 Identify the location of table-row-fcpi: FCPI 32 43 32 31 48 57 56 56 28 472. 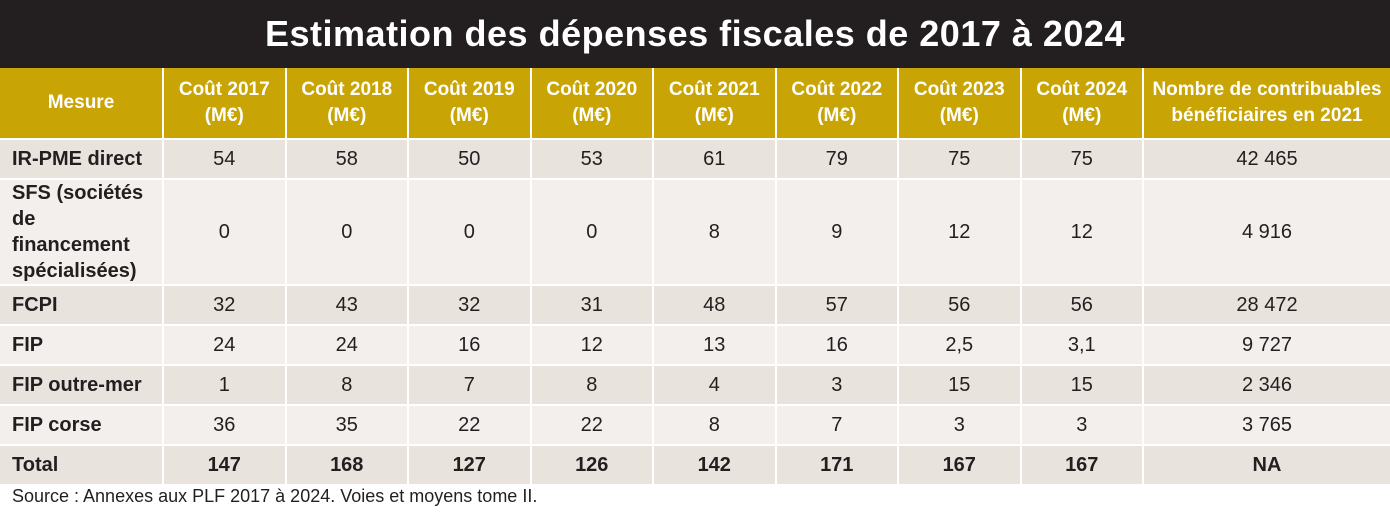
(695, 305).